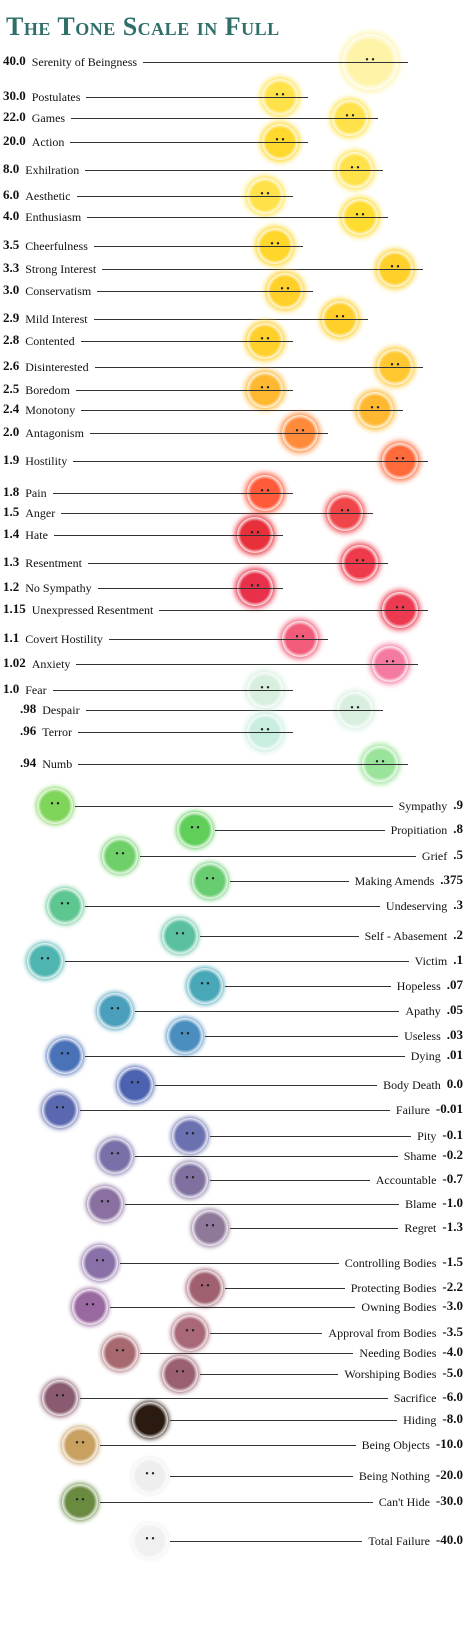  What do you see at coordinates (454, 1034) in the screenshot?
I see `tone-value: .03` at bounding box center [454, 1034].